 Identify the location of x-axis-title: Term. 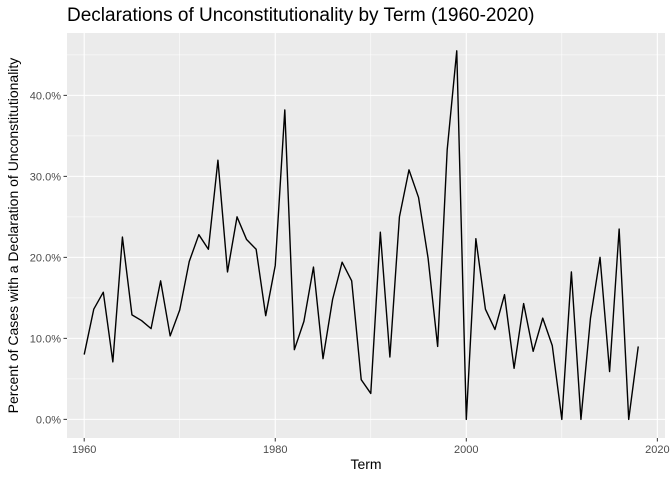
(365, 464).